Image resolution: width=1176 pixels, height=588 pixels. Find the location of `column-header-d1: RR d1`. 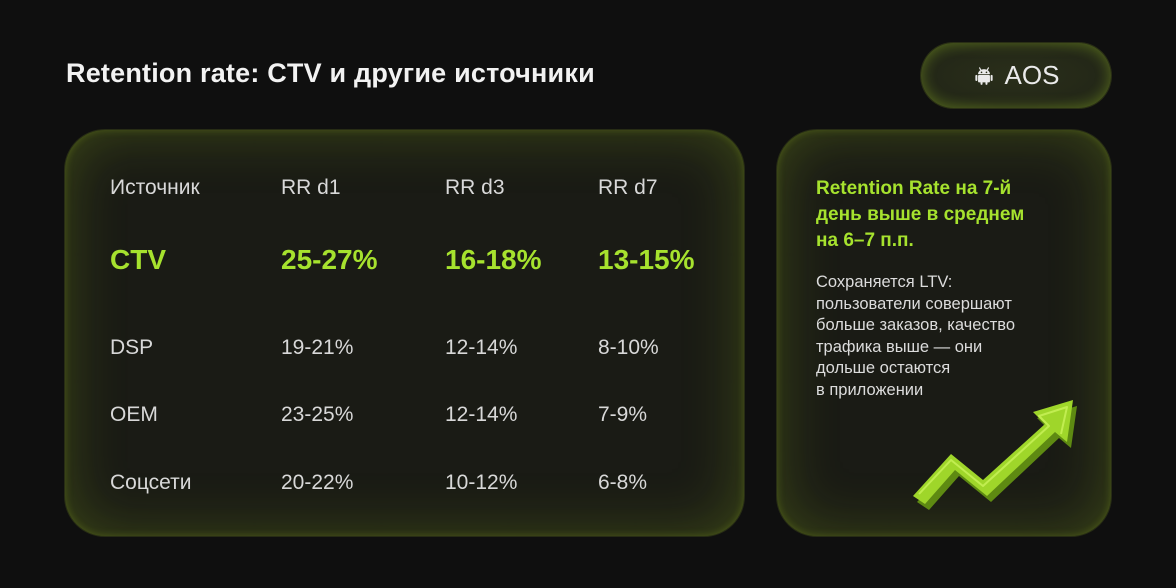

column-header-d1: RR d1 is located at coordinates (311, 187).